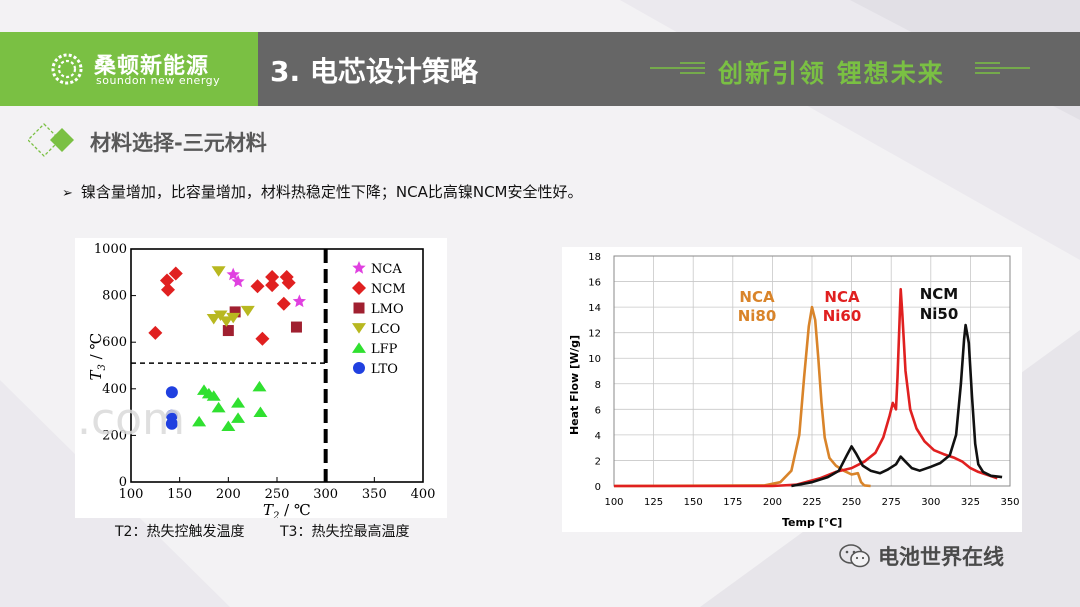 This screenshot has height=607, width=1080. Describe the element at coordinates (114, 342) in the screenshot. I see `y-tick-label: 600` at that location.